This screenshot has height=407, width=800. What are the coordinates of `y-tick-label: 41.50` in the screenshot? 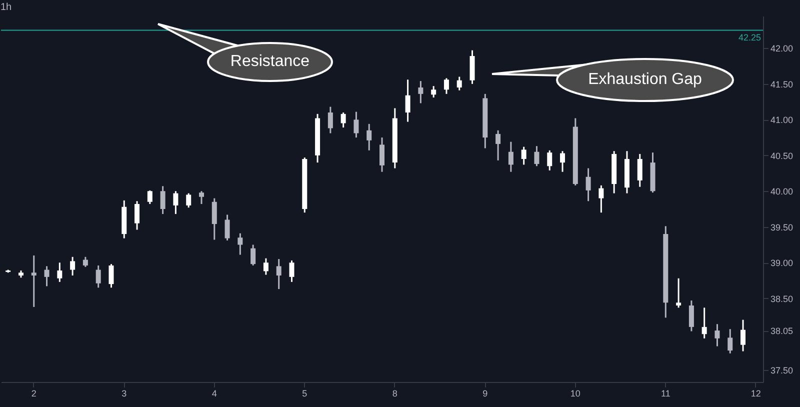 It's located at (782, 84).